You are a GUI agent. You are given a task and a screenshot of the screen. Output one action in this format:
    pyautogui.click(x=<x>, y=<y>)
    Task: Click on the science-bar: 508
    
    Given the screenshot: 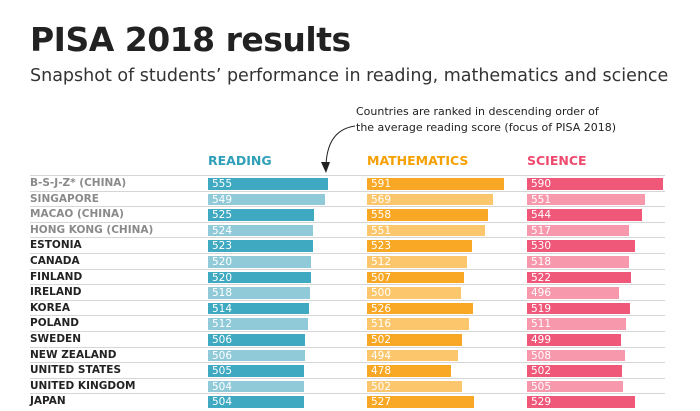 What is the action you would take?
    pyautogui.click(x=576, y=355)
    